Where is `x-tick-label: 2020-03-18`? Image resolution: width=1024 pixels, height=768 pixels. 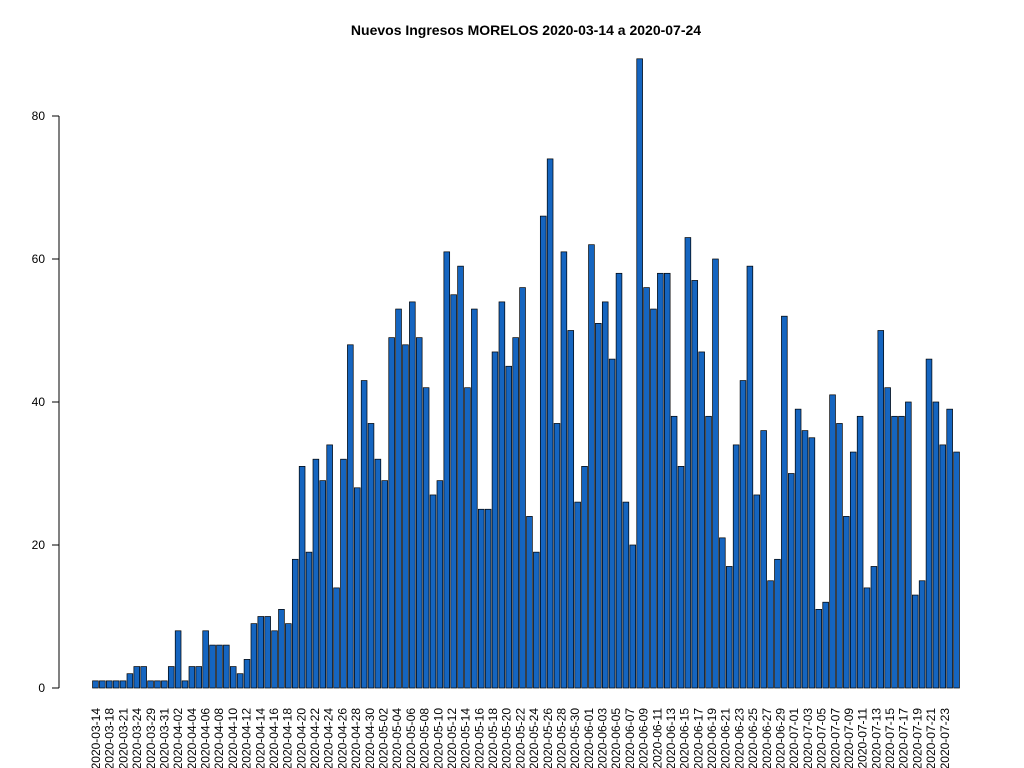 x-tick-label: 2020-03-18 is located at coordinates (110, 738).